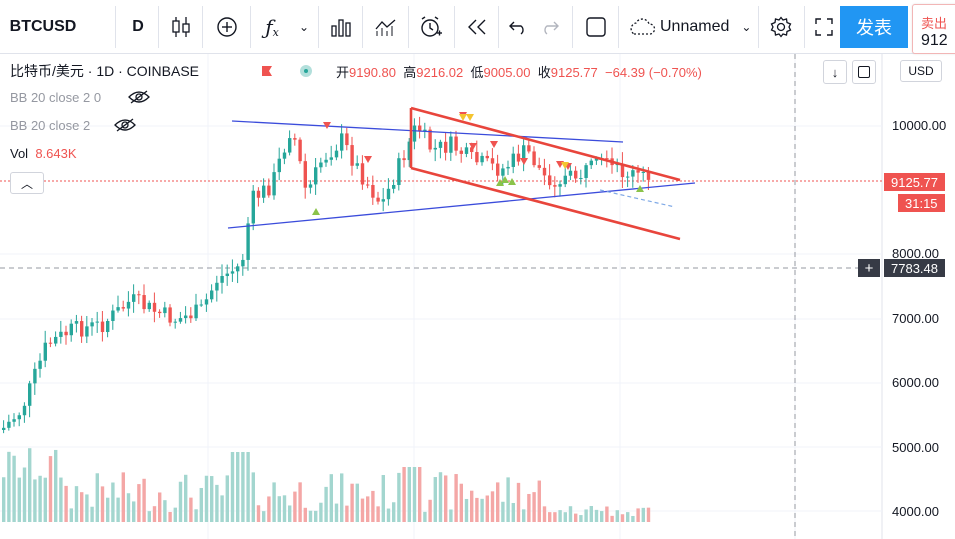 This screenshot has height=539, width=955. I want to click on indicator-bb-2: BB 20 close 2, so click(50, 125).